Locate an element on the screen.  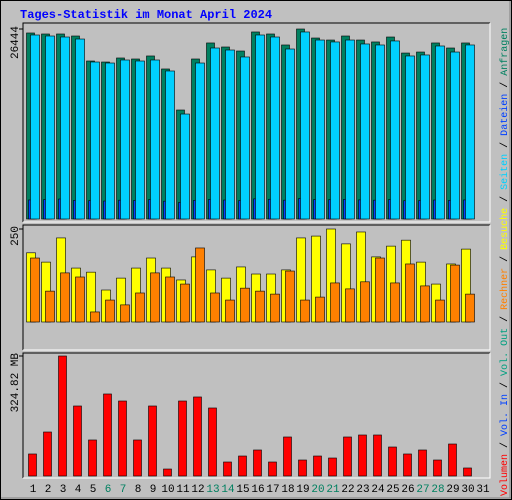
x-tick-label: 8 is located at coordinates (138, 490).